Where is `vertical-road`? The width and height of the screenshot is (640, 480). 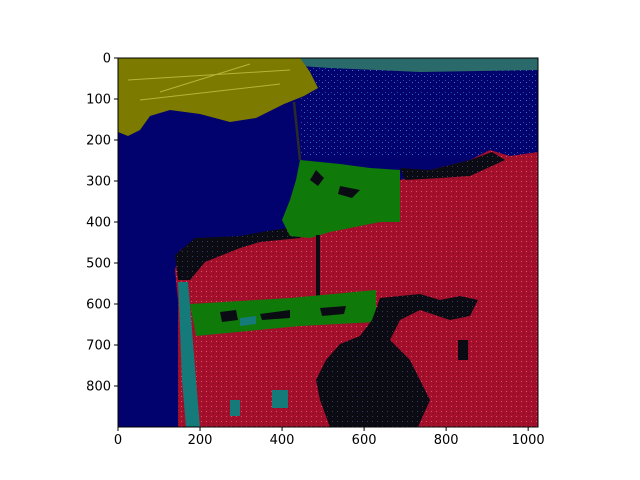
vertical-road is located at coordinates (318, 266).